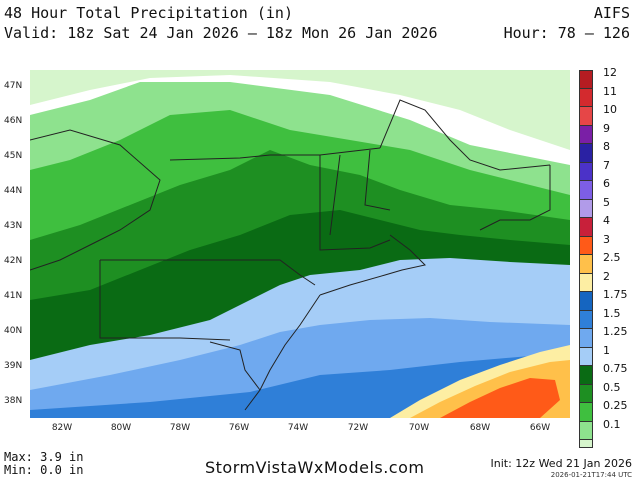 The width and height of the screenshot is (640, 480). Describe the element at coordinates (561, 463) in the screenshot. I see `init-time: Init: 12z Wed 21 Jan 2026` at that location.